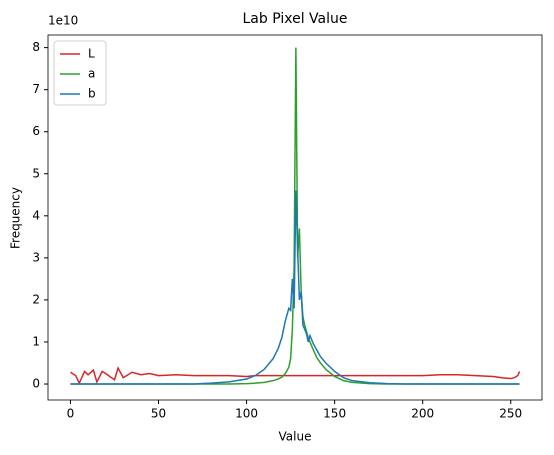 The height and width of the screenshot is (455, 554). I want to click on x-tick-label: 250, so click(510, 414).